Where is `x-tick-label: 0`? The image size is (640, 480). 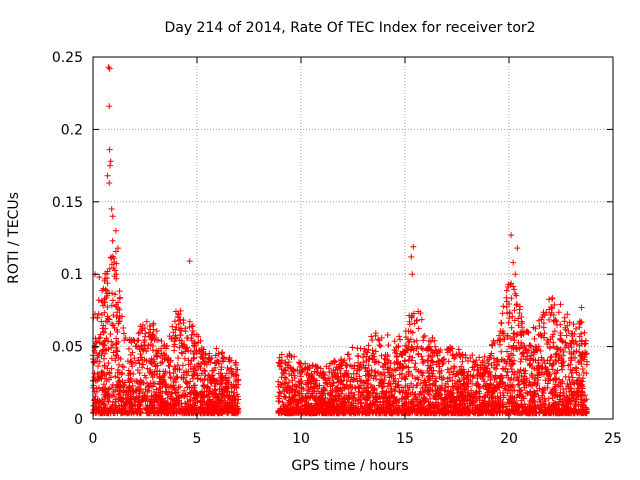 x-tick-label: 0 is located at coordinates (93, 439).